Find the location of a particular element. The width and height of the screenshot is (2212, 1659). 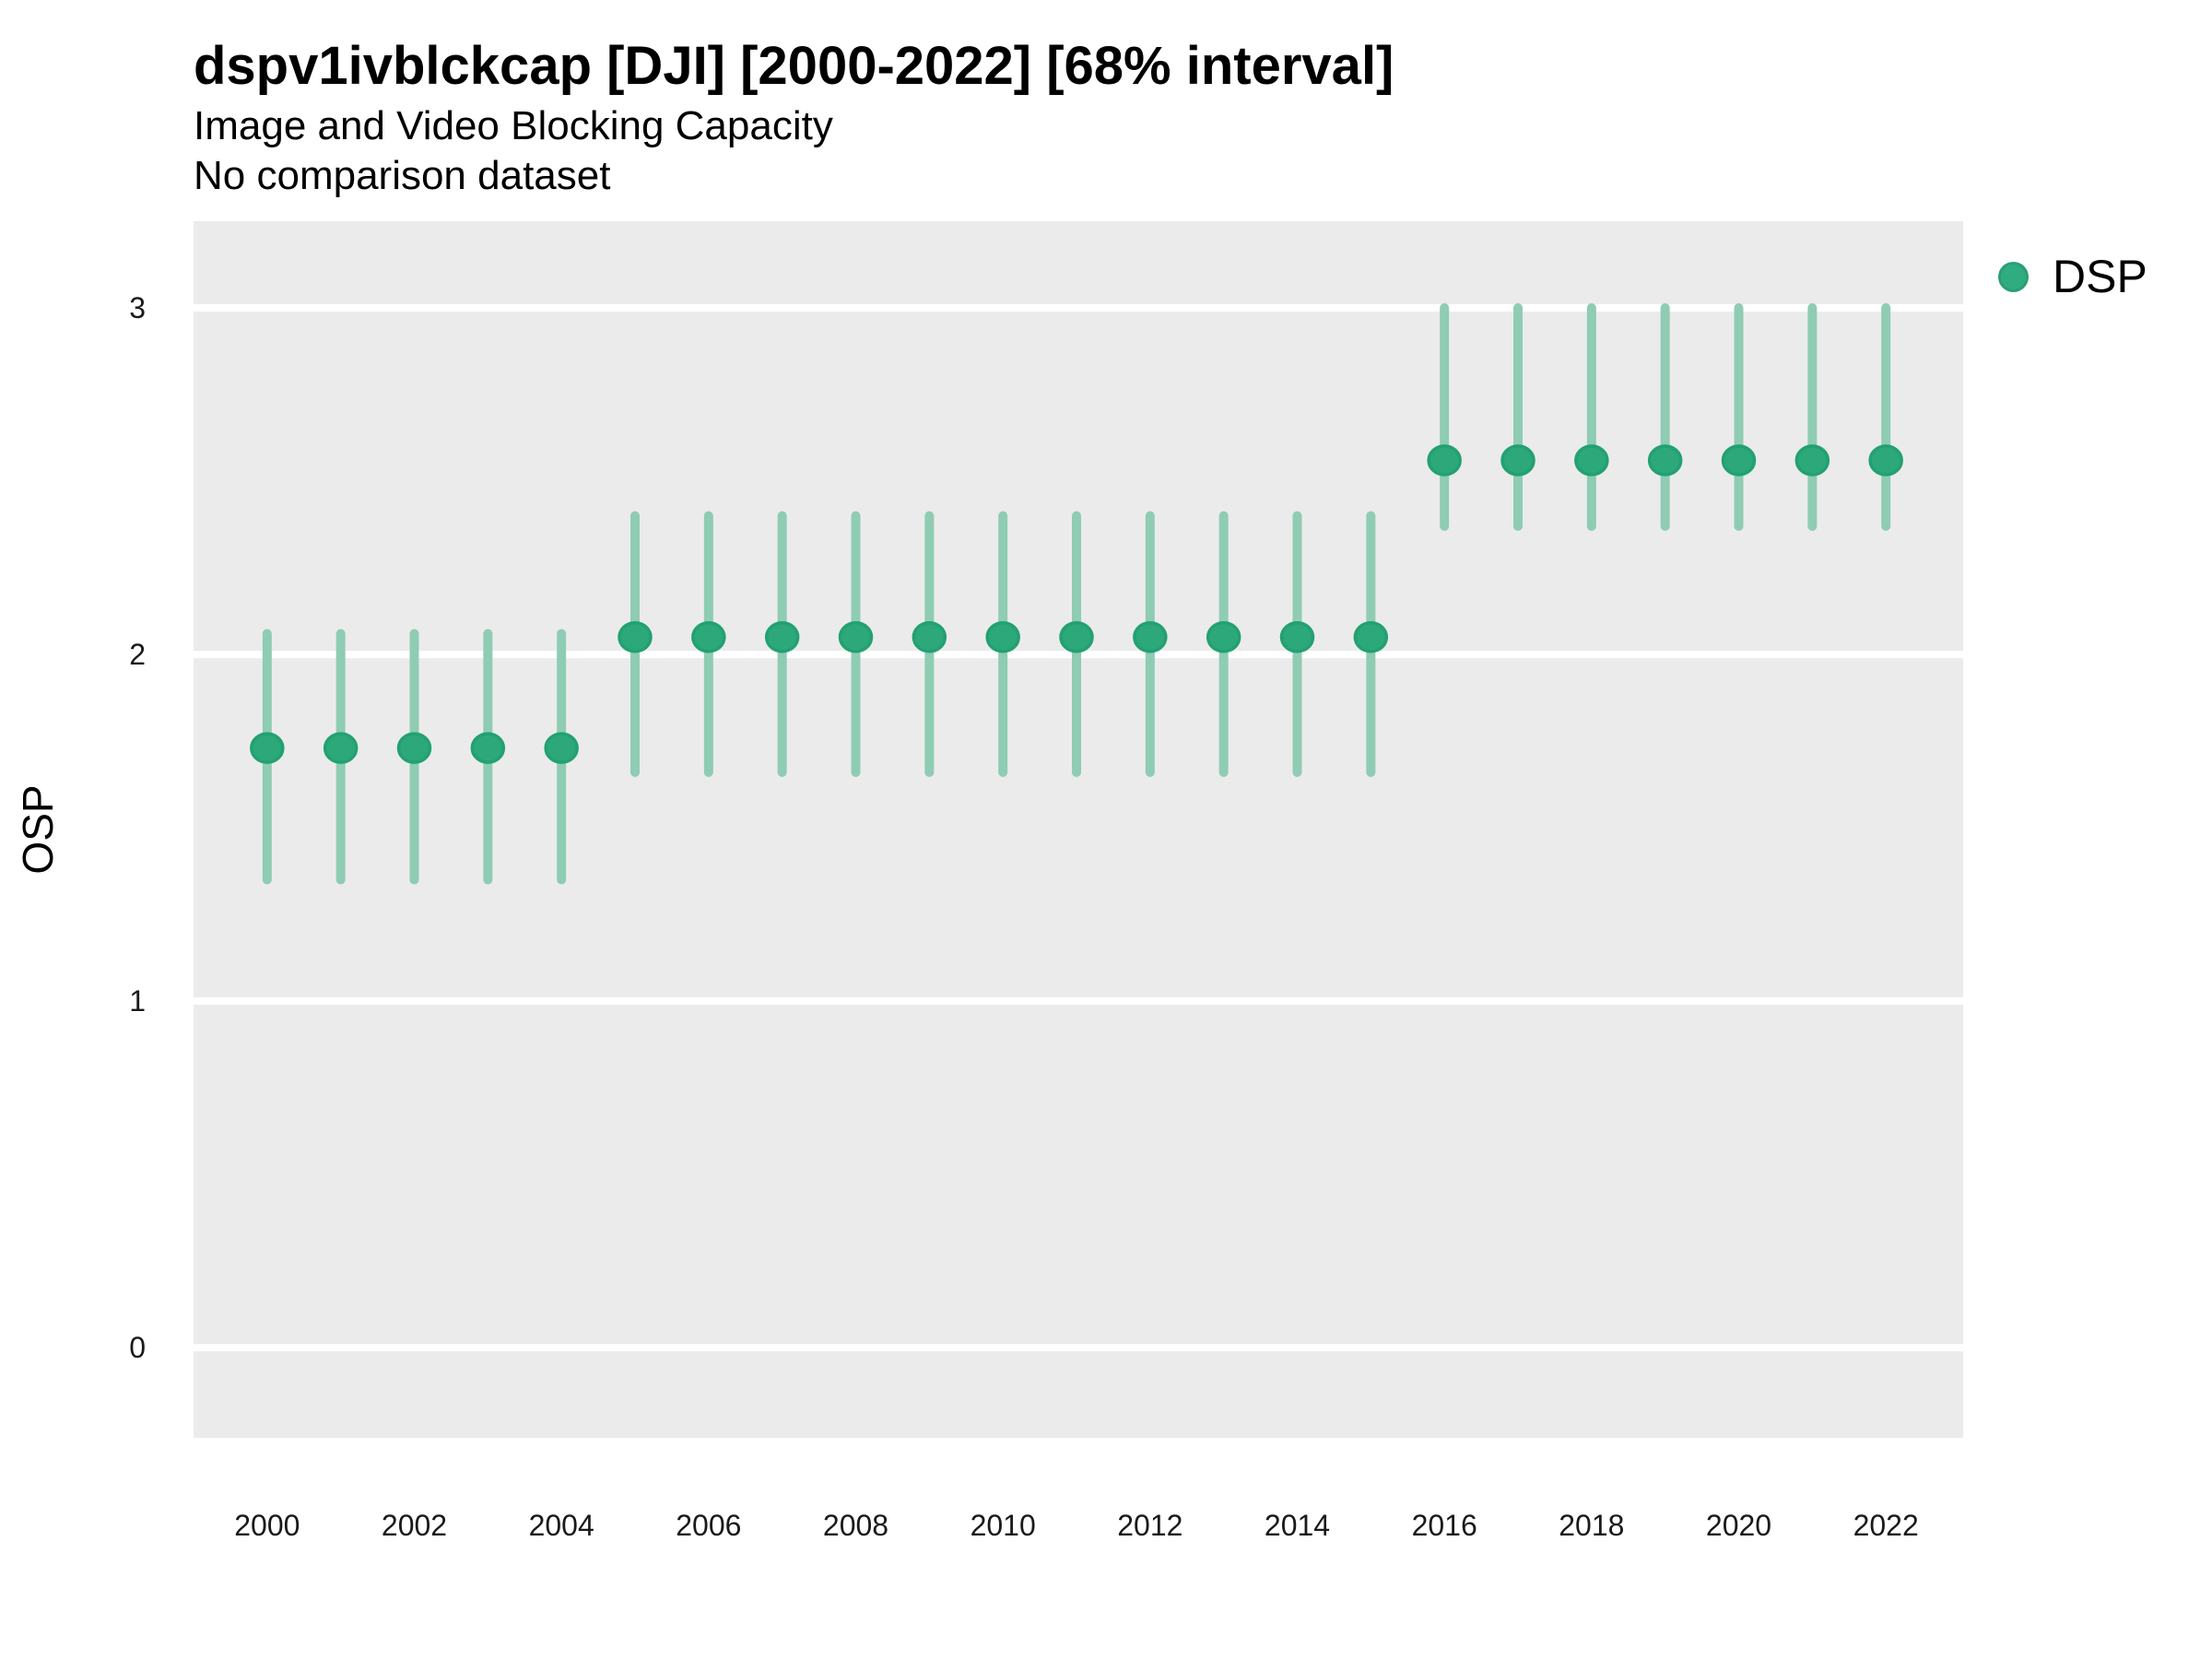

point-marker-2017 is located at coordinates (1517, 460).